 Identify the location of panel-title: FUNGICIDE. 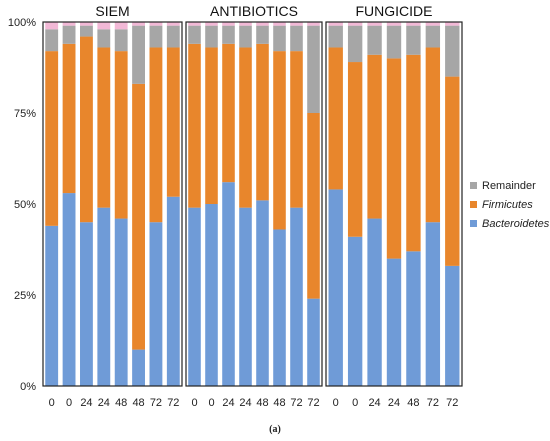
(394, 11).